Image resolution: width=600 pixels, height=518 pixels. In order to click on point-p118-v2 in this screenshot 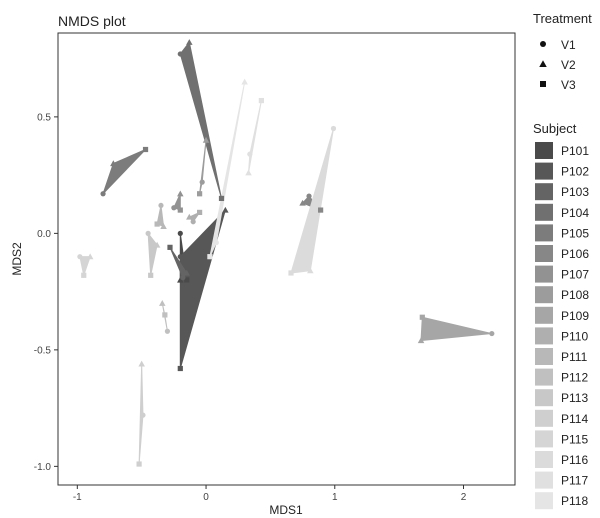, I will do `click(244, 81)`.